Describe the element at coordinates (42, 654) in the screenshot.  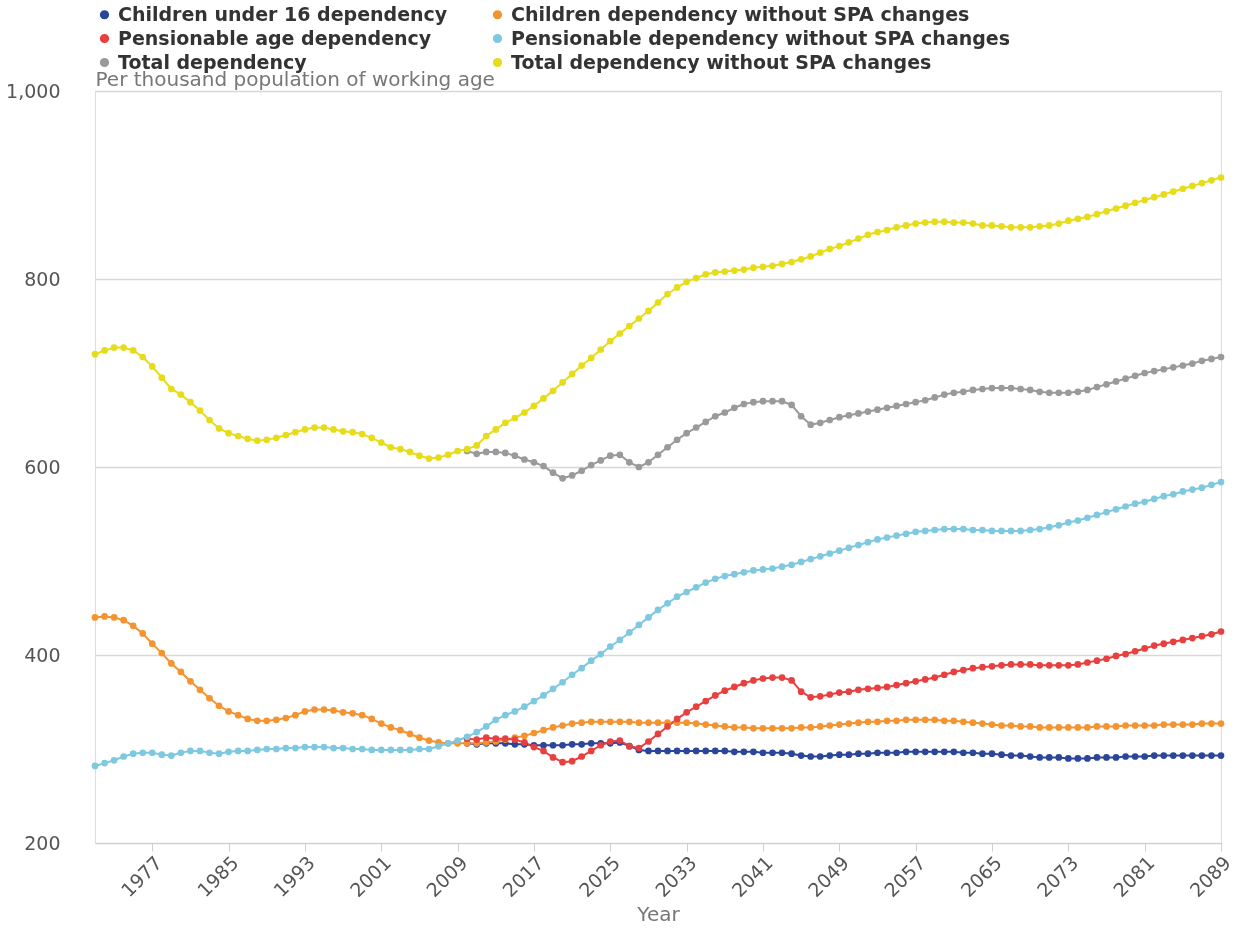
I see `y-tick-label: 400` at that location.